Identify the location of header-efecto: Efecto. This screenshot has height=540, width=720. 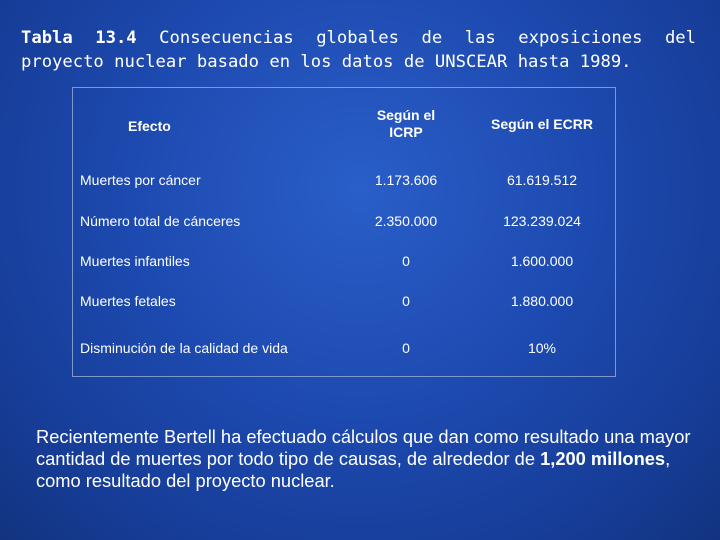
(149, 126).